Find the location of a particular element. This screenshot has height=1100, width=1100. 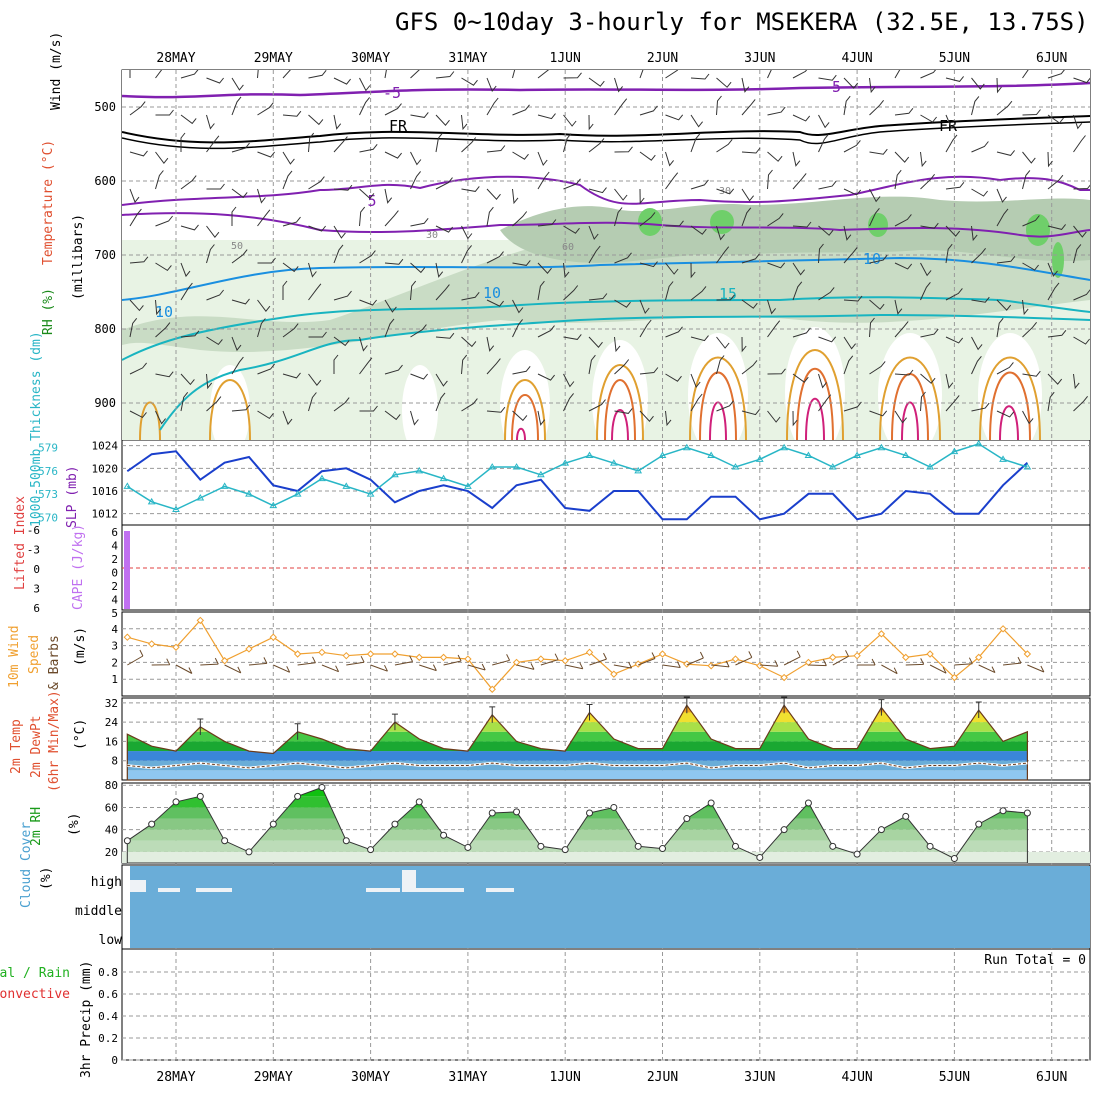

temp-bands is located at coordinates (577, 742).